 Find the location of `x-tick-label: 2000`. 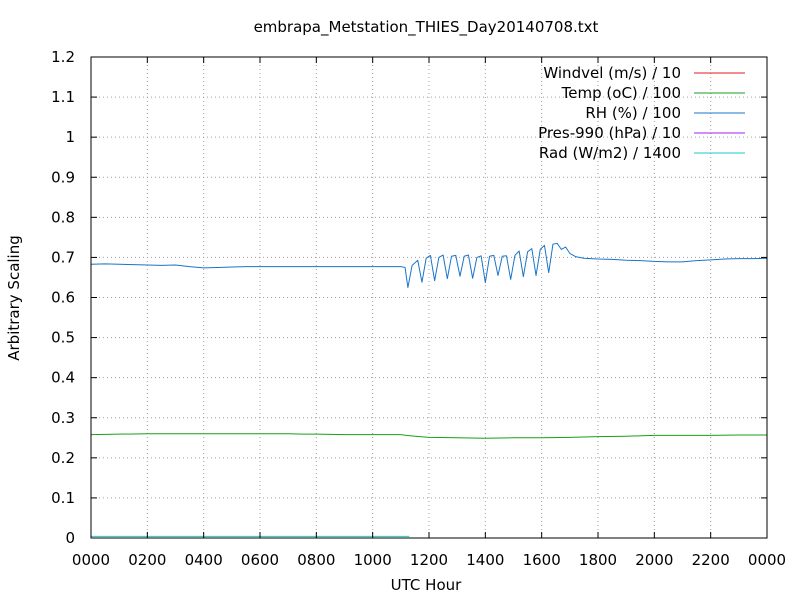

x-tick-label: 2000 is located at coordinates (654, 560).